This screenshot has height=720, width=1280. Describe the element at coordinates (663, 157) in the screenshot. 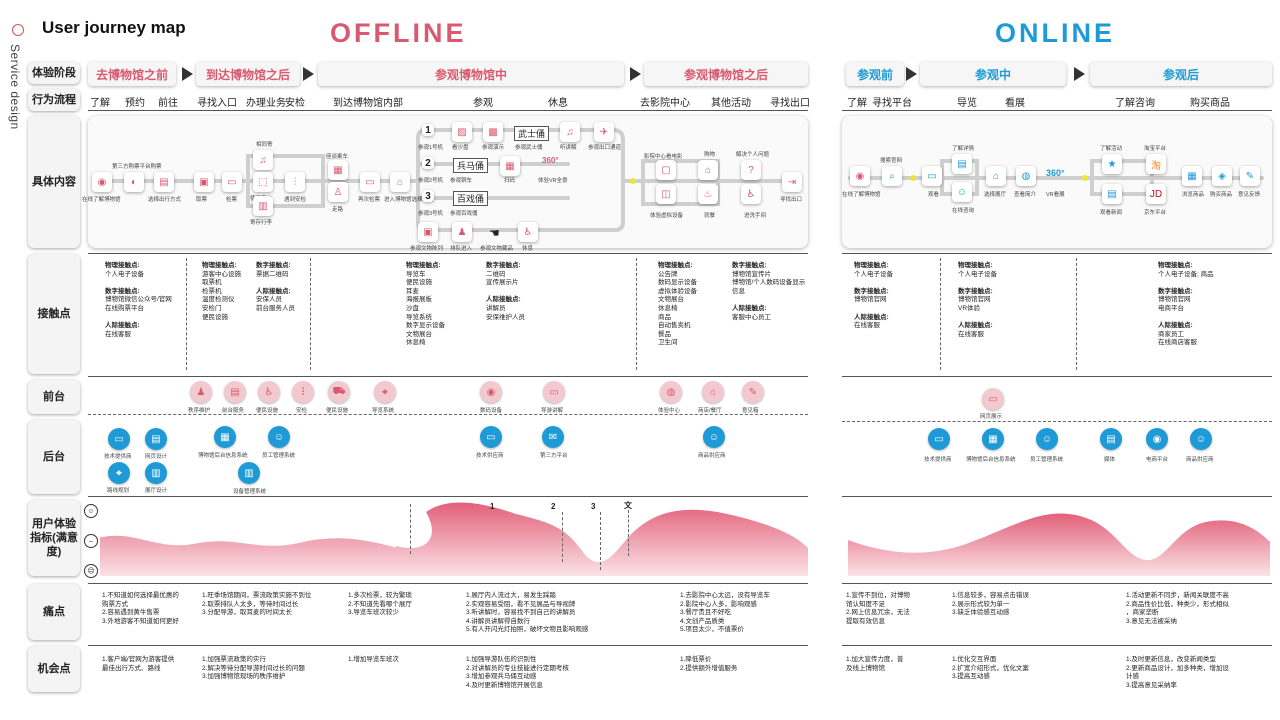

I see `content-caption: 影院中心看电影` at that location.